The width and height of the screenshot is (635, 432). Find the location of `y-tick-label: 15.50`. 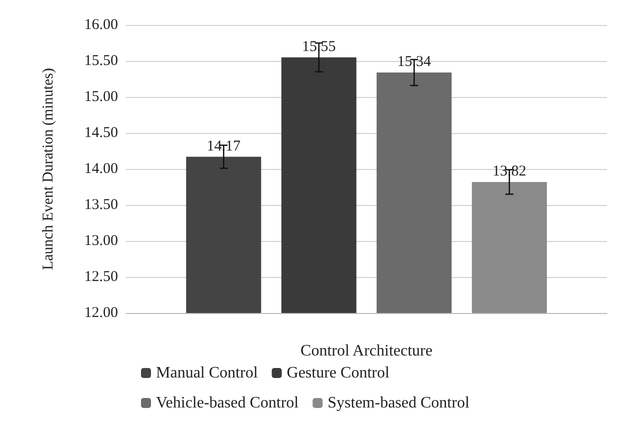

y-tick-label: 15.50 is located at coordinates (101, 61).